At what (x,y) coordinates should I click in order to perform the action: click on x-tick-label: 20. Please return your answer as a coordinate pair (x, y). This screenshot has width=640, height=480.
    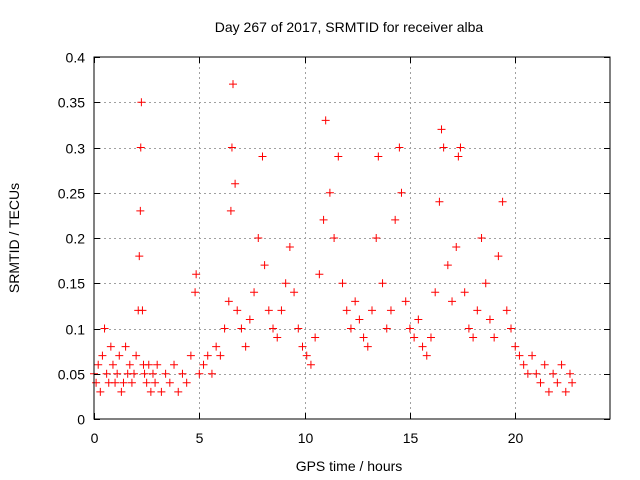
    Looking at the image, I should click on (516, 438).